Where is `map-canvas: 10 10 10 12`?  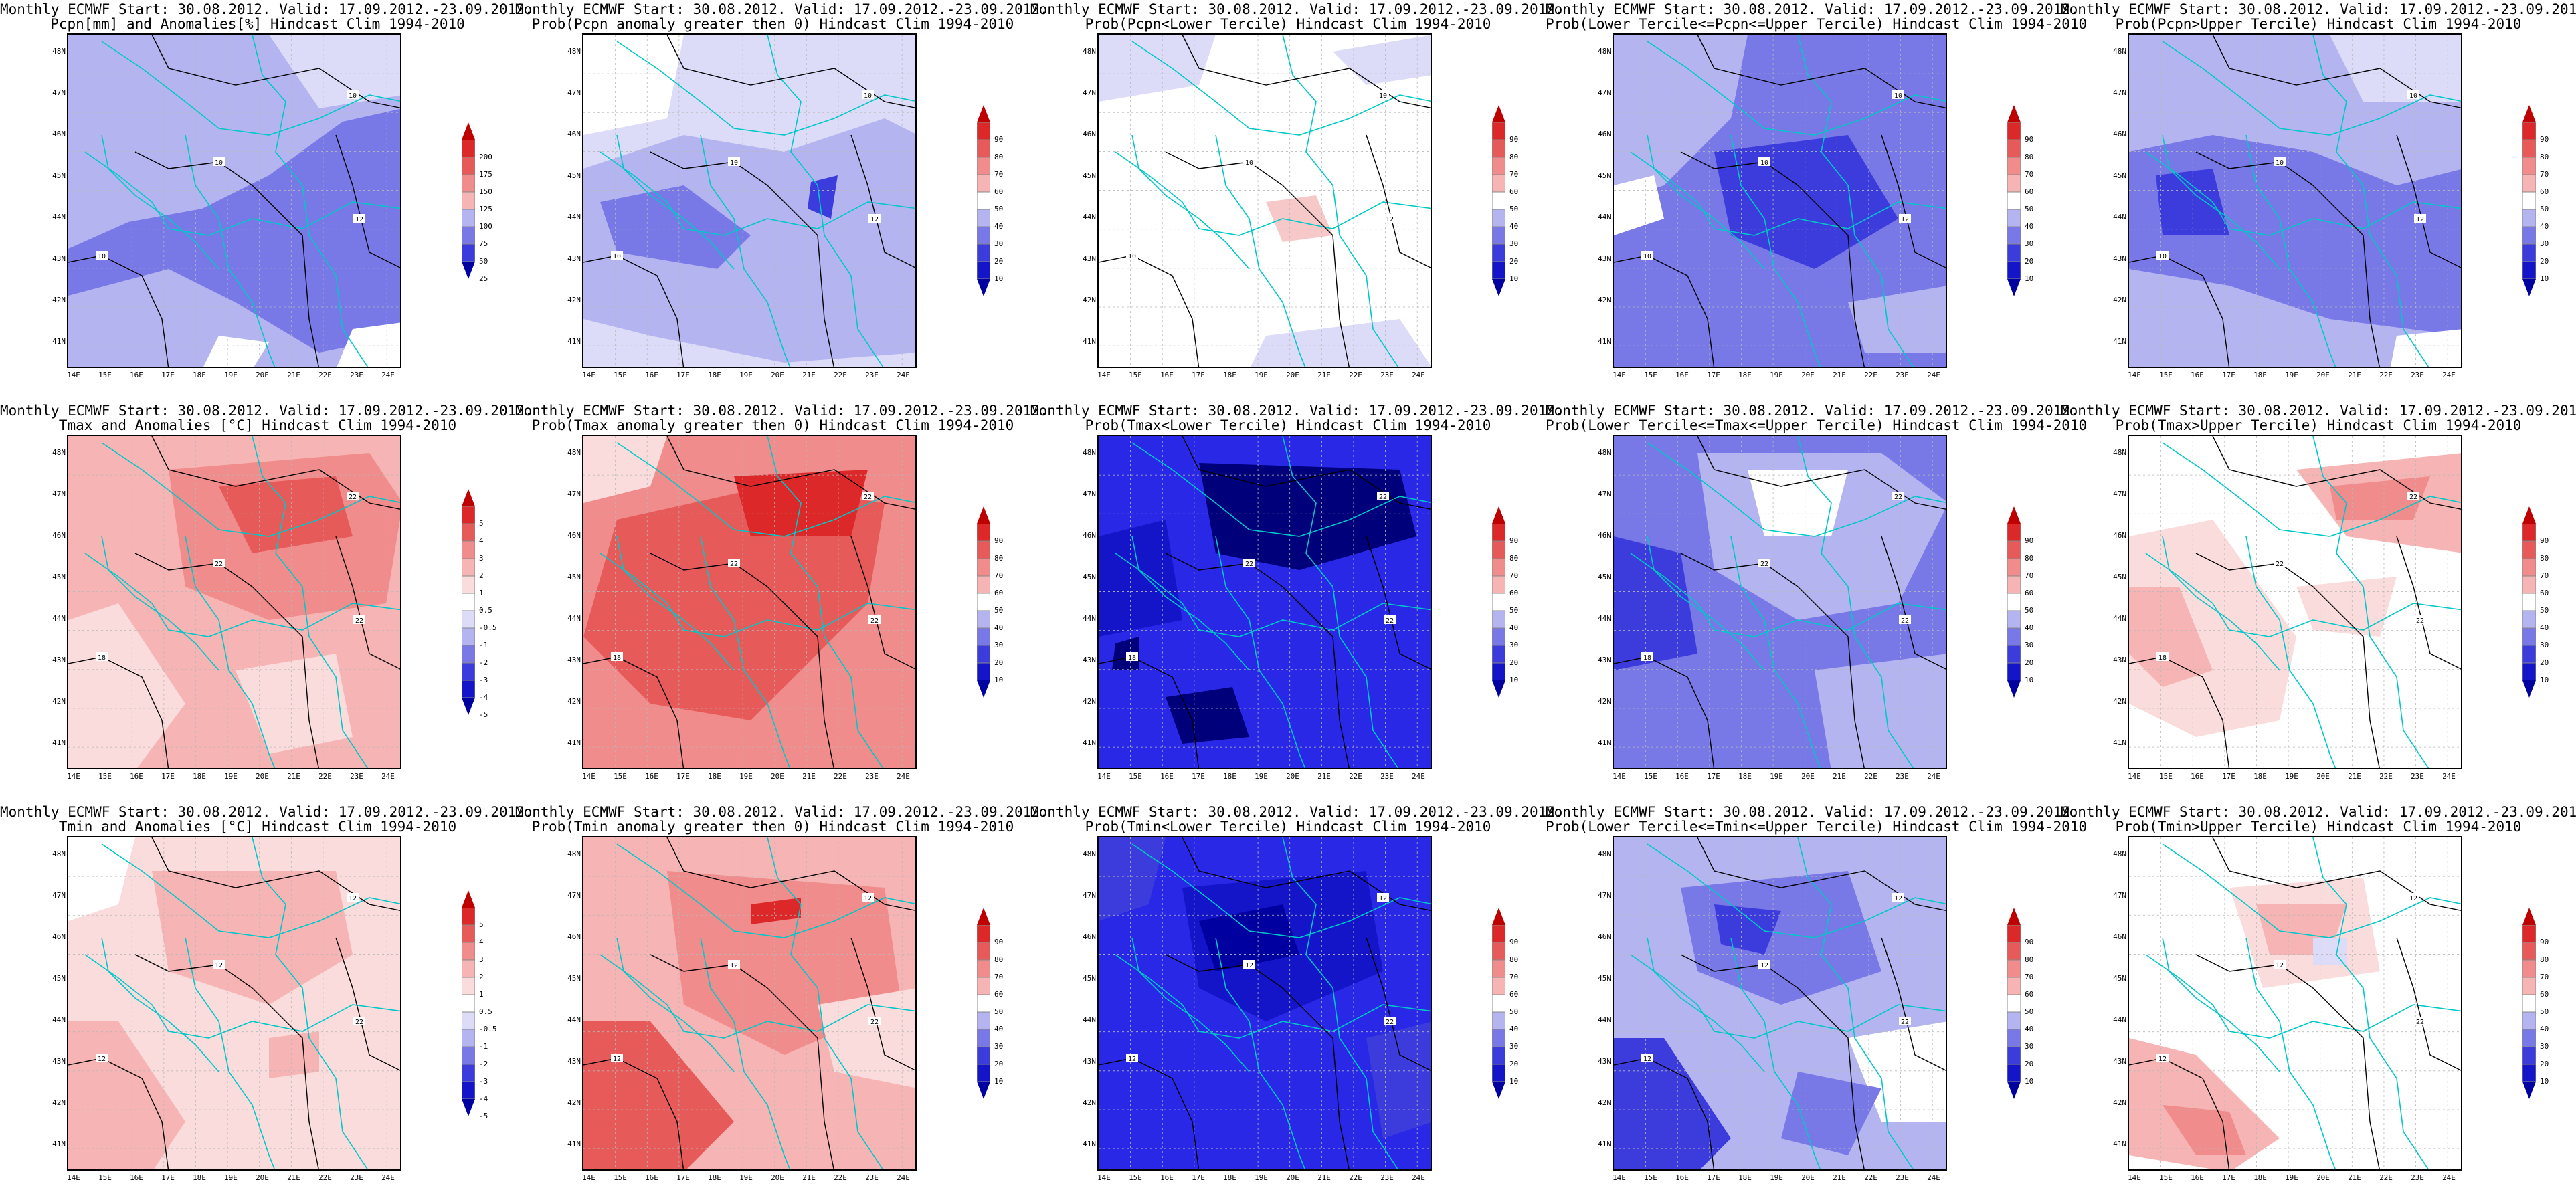 map-canvas: 10 10 10 12 is located at coordinates (749, 201).